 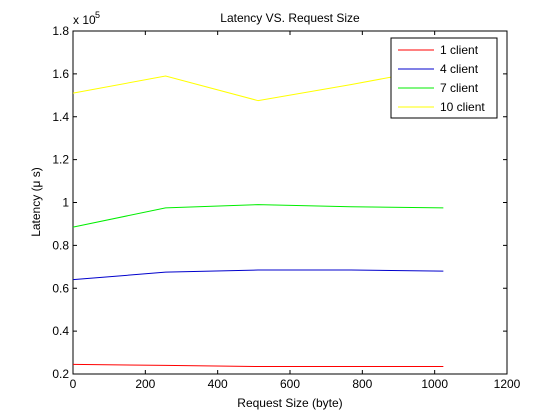 I want to click on x-tick-label: 1000, so click(x=434, y=384).